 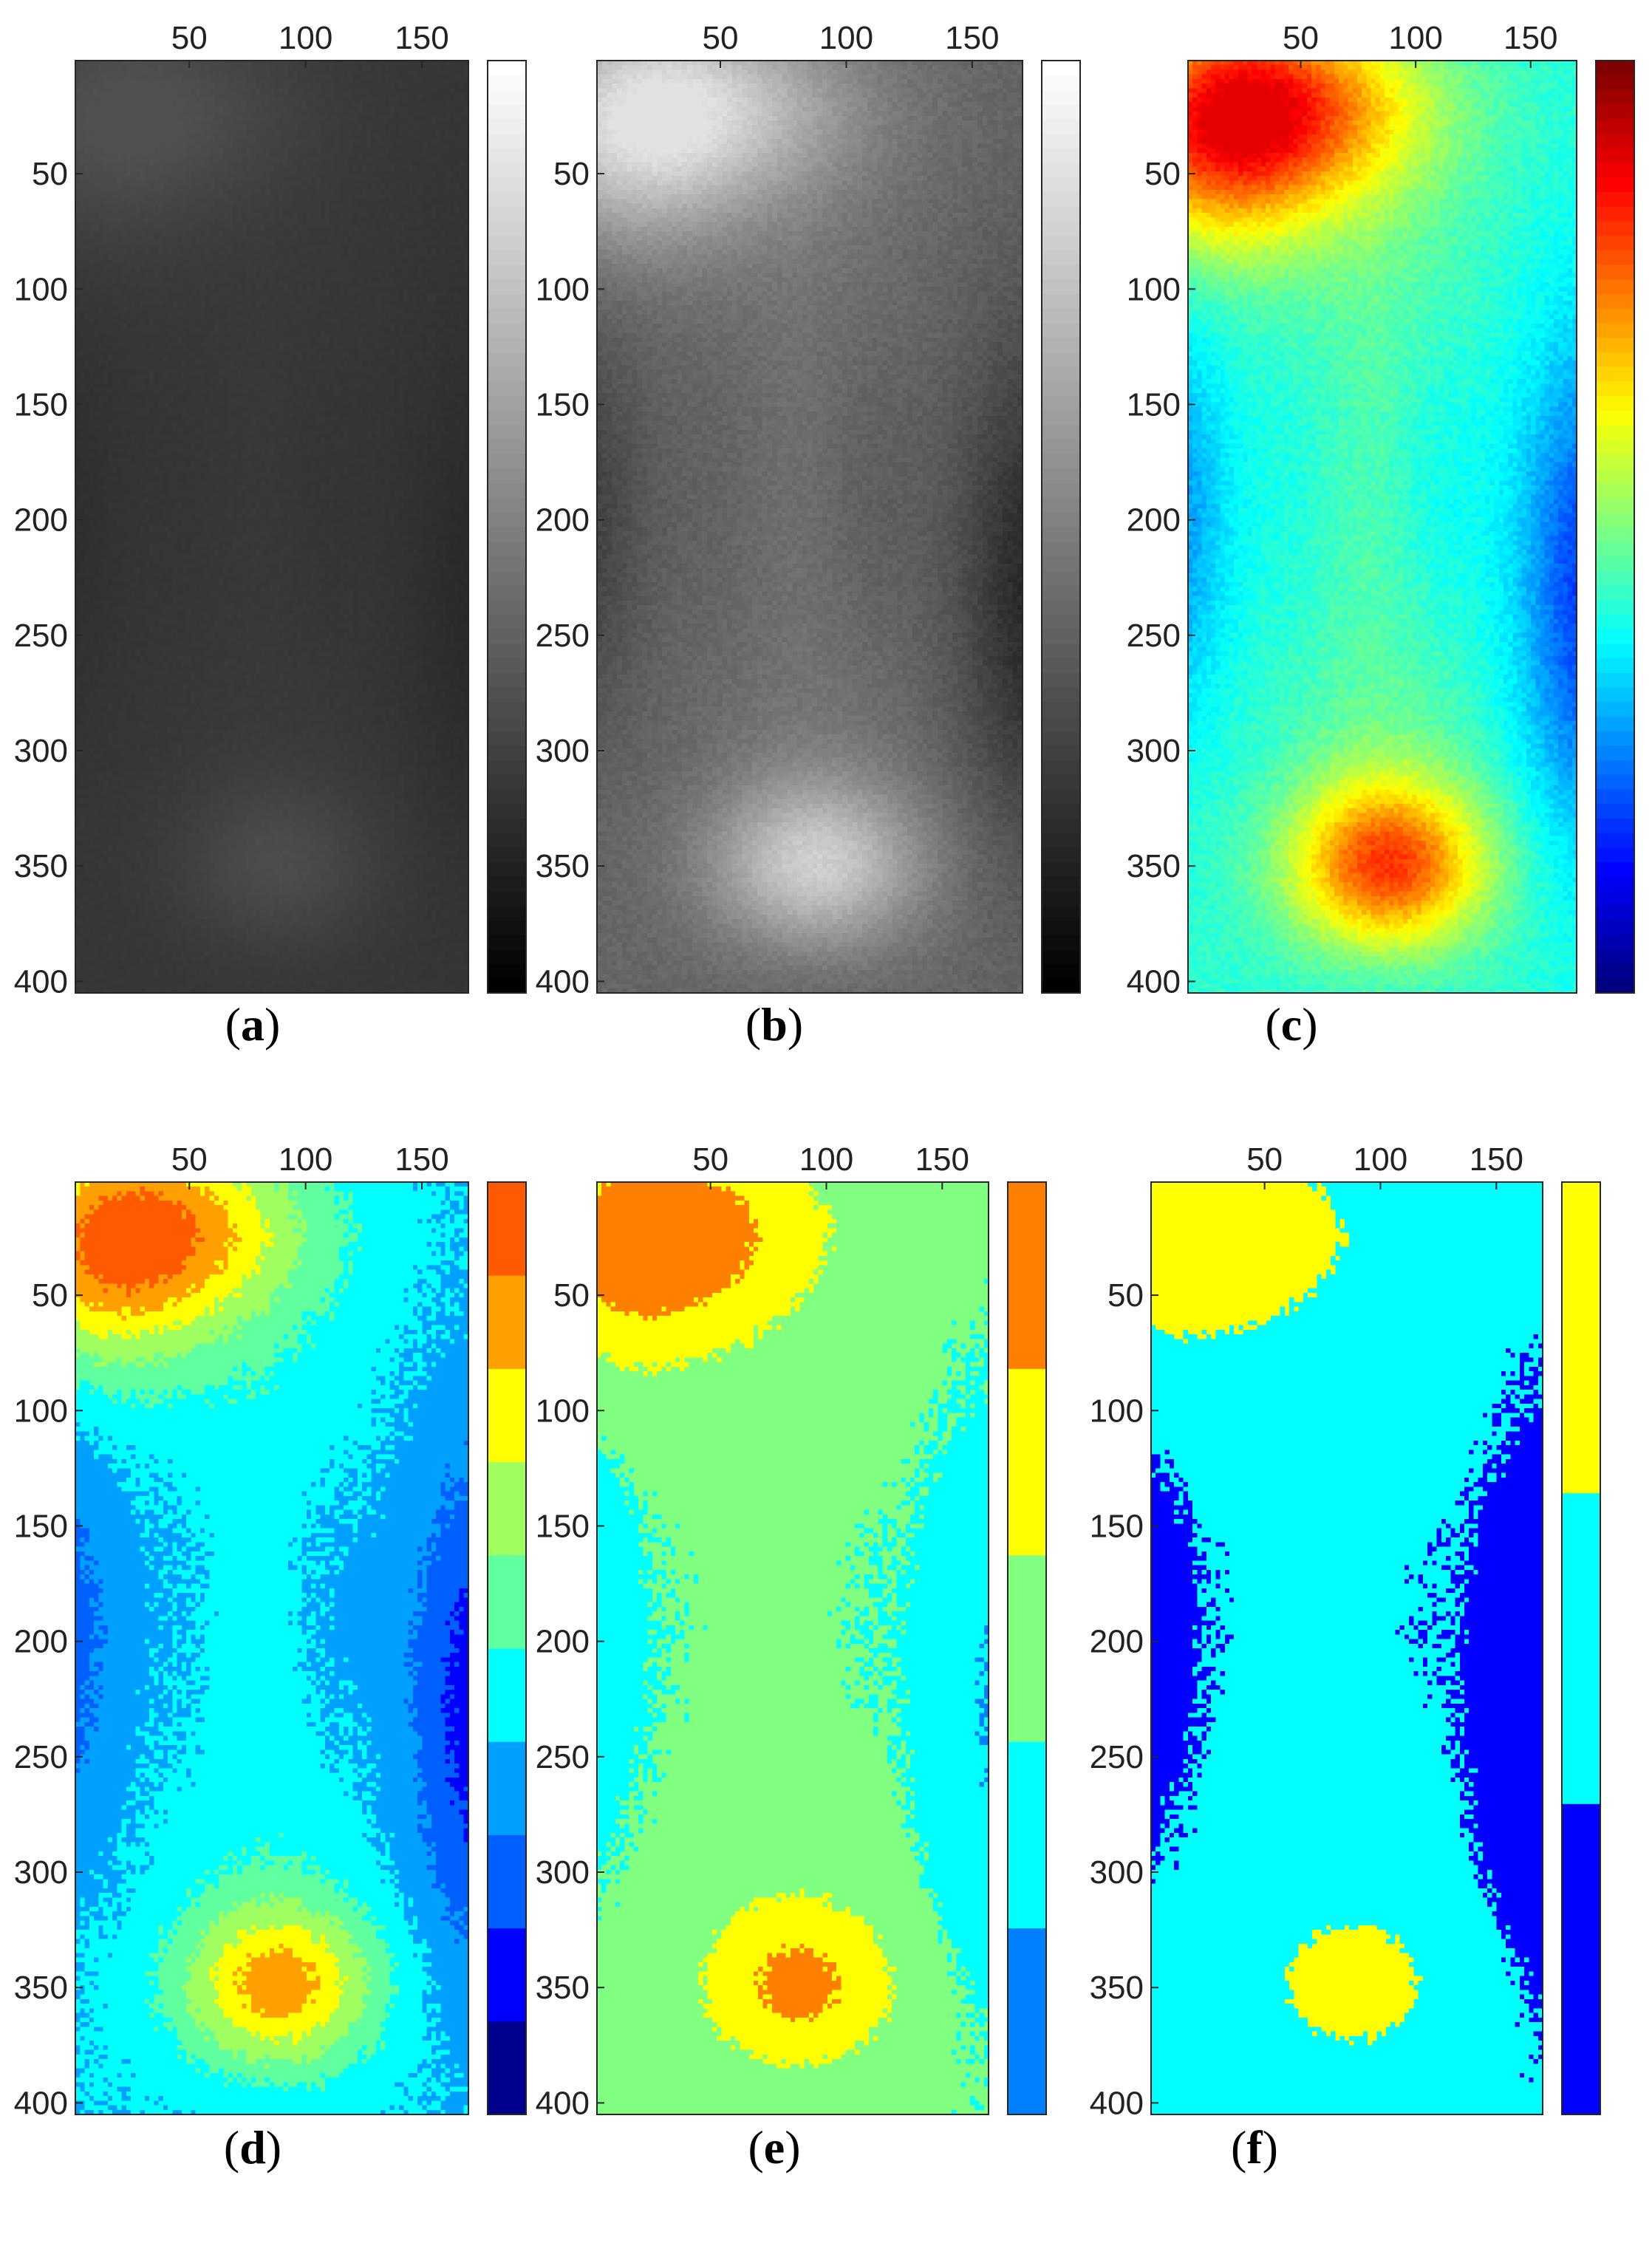 I want to click on y-tick-label: 300, so click(x=1154, y=751).